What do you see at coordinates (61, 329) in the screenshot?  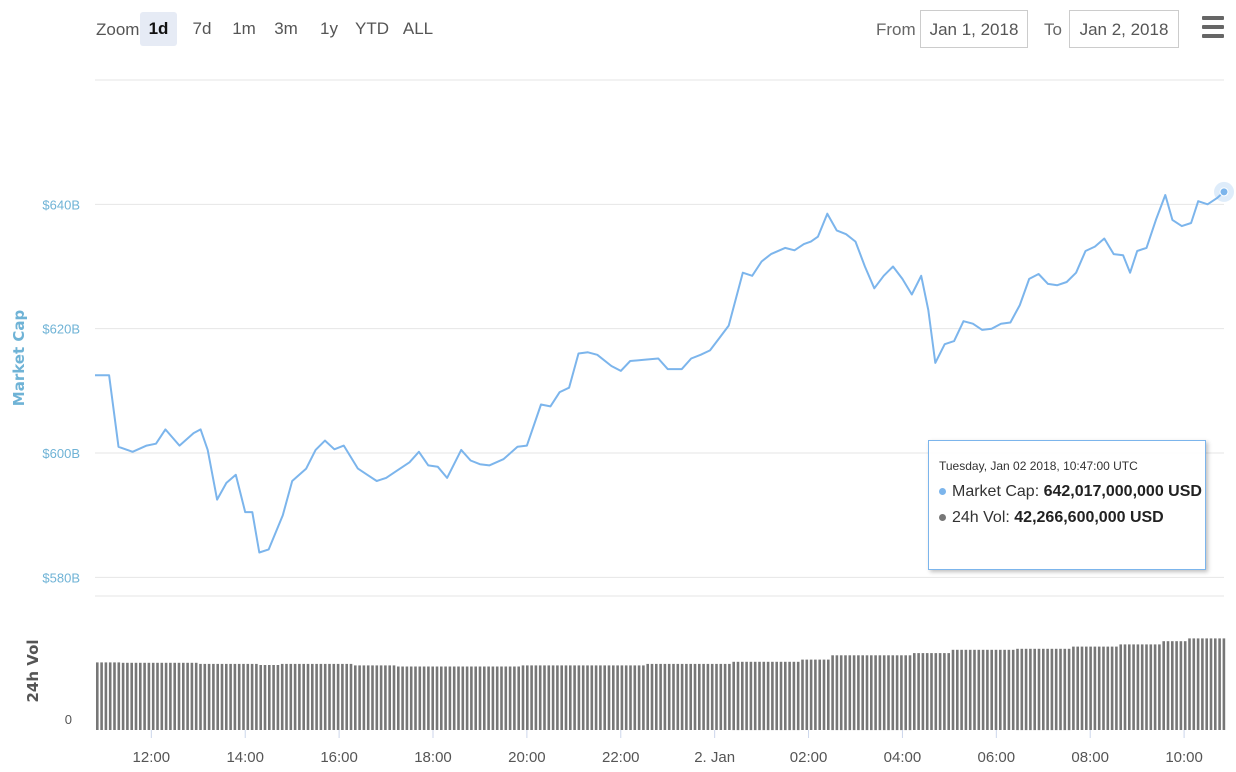 I see `y-tick-label: $620B` at bounding box center [61, 329].